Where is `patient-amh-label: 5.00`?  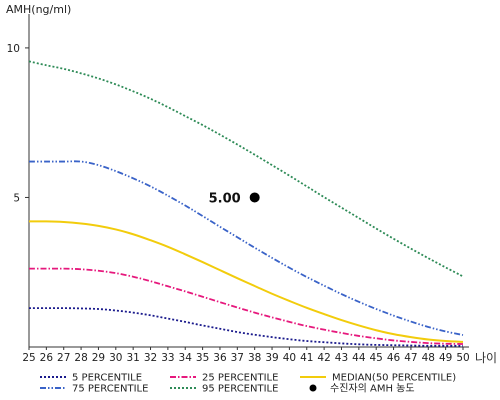
patient-amh-label: 5.00 is located at coordinates (225, 198).